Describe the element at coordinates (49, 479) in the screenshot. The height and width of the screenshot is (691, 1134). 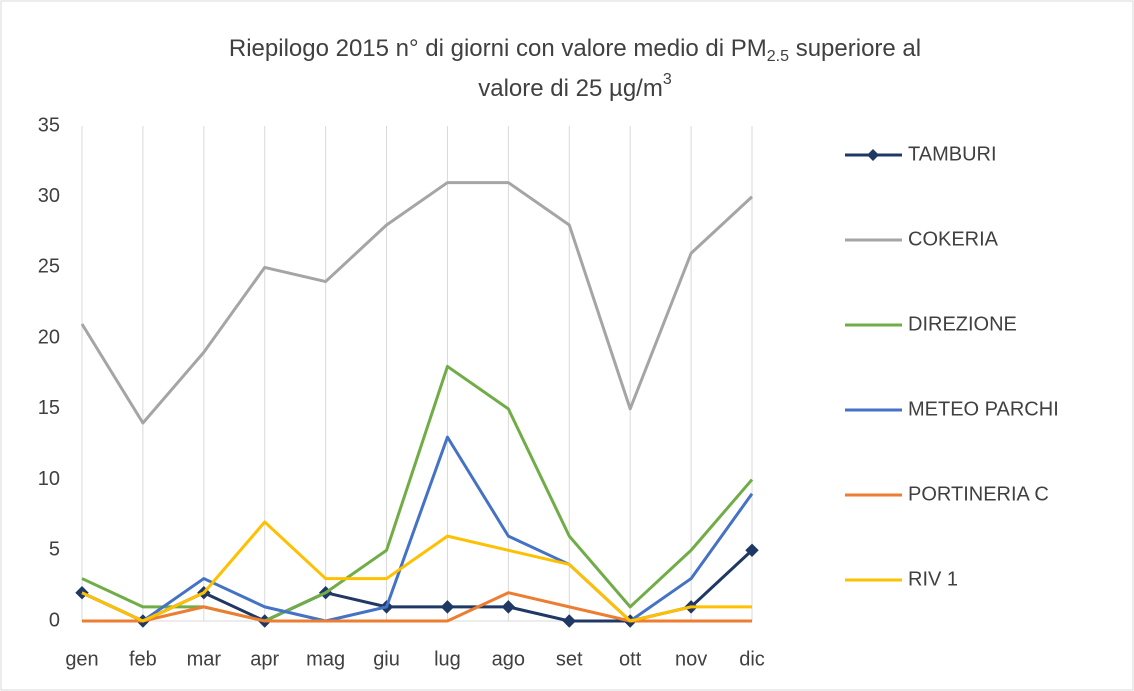
I see `y-tick-label: 10` at that location.